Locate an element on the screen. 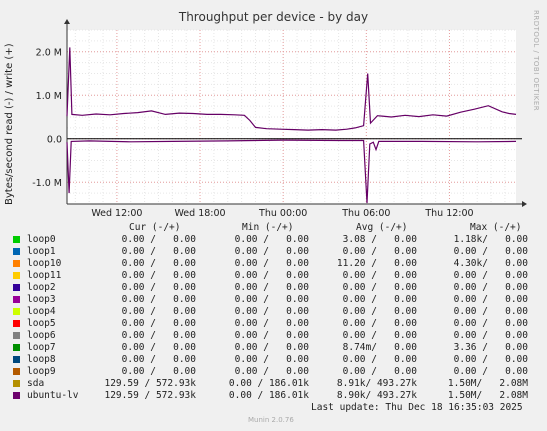 This screenshot has height=431, width=547. x-axis-arrow is located at coordinates (524, 204).